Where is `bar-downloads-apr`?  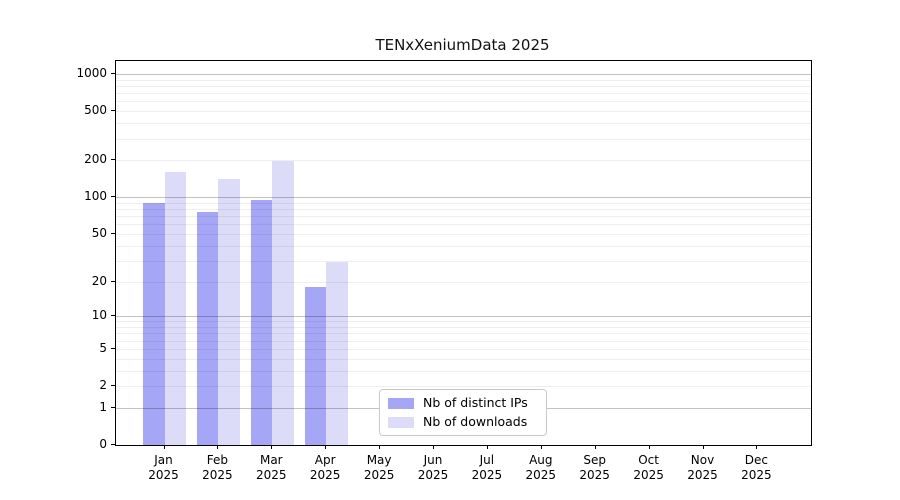 bar-downloads-apr is located at coordinates (337, 353).